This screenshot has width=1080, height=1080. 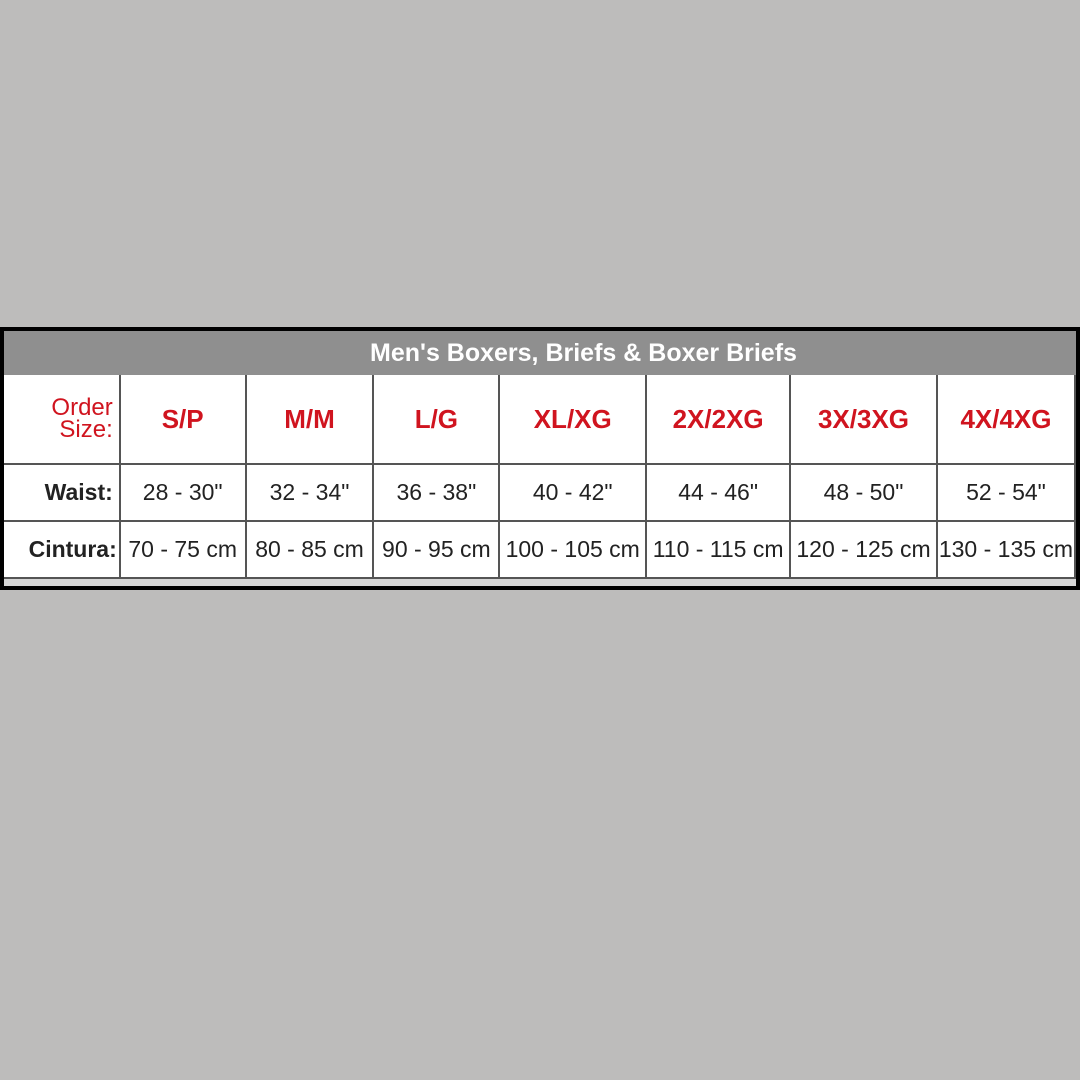 I want to click on size-cell: S/P, so click(x=182, y=420).